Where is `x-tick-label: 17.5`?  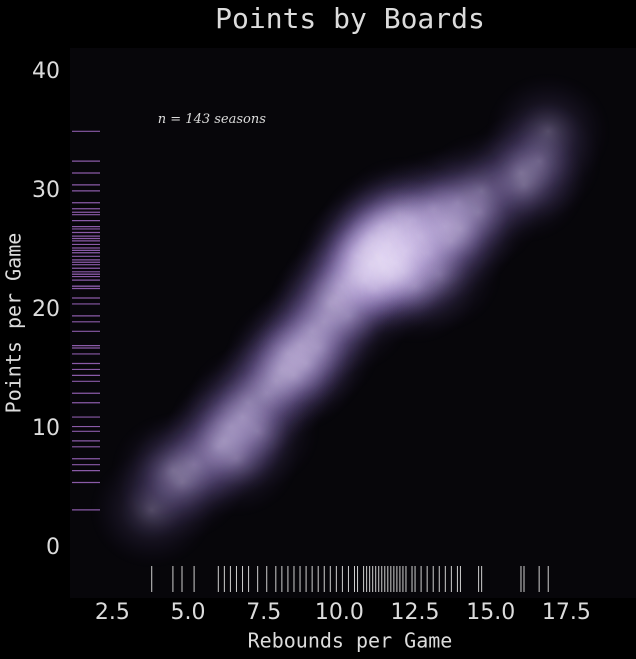 x-tick-label: 17.5 is located at coordinates (566, 612).